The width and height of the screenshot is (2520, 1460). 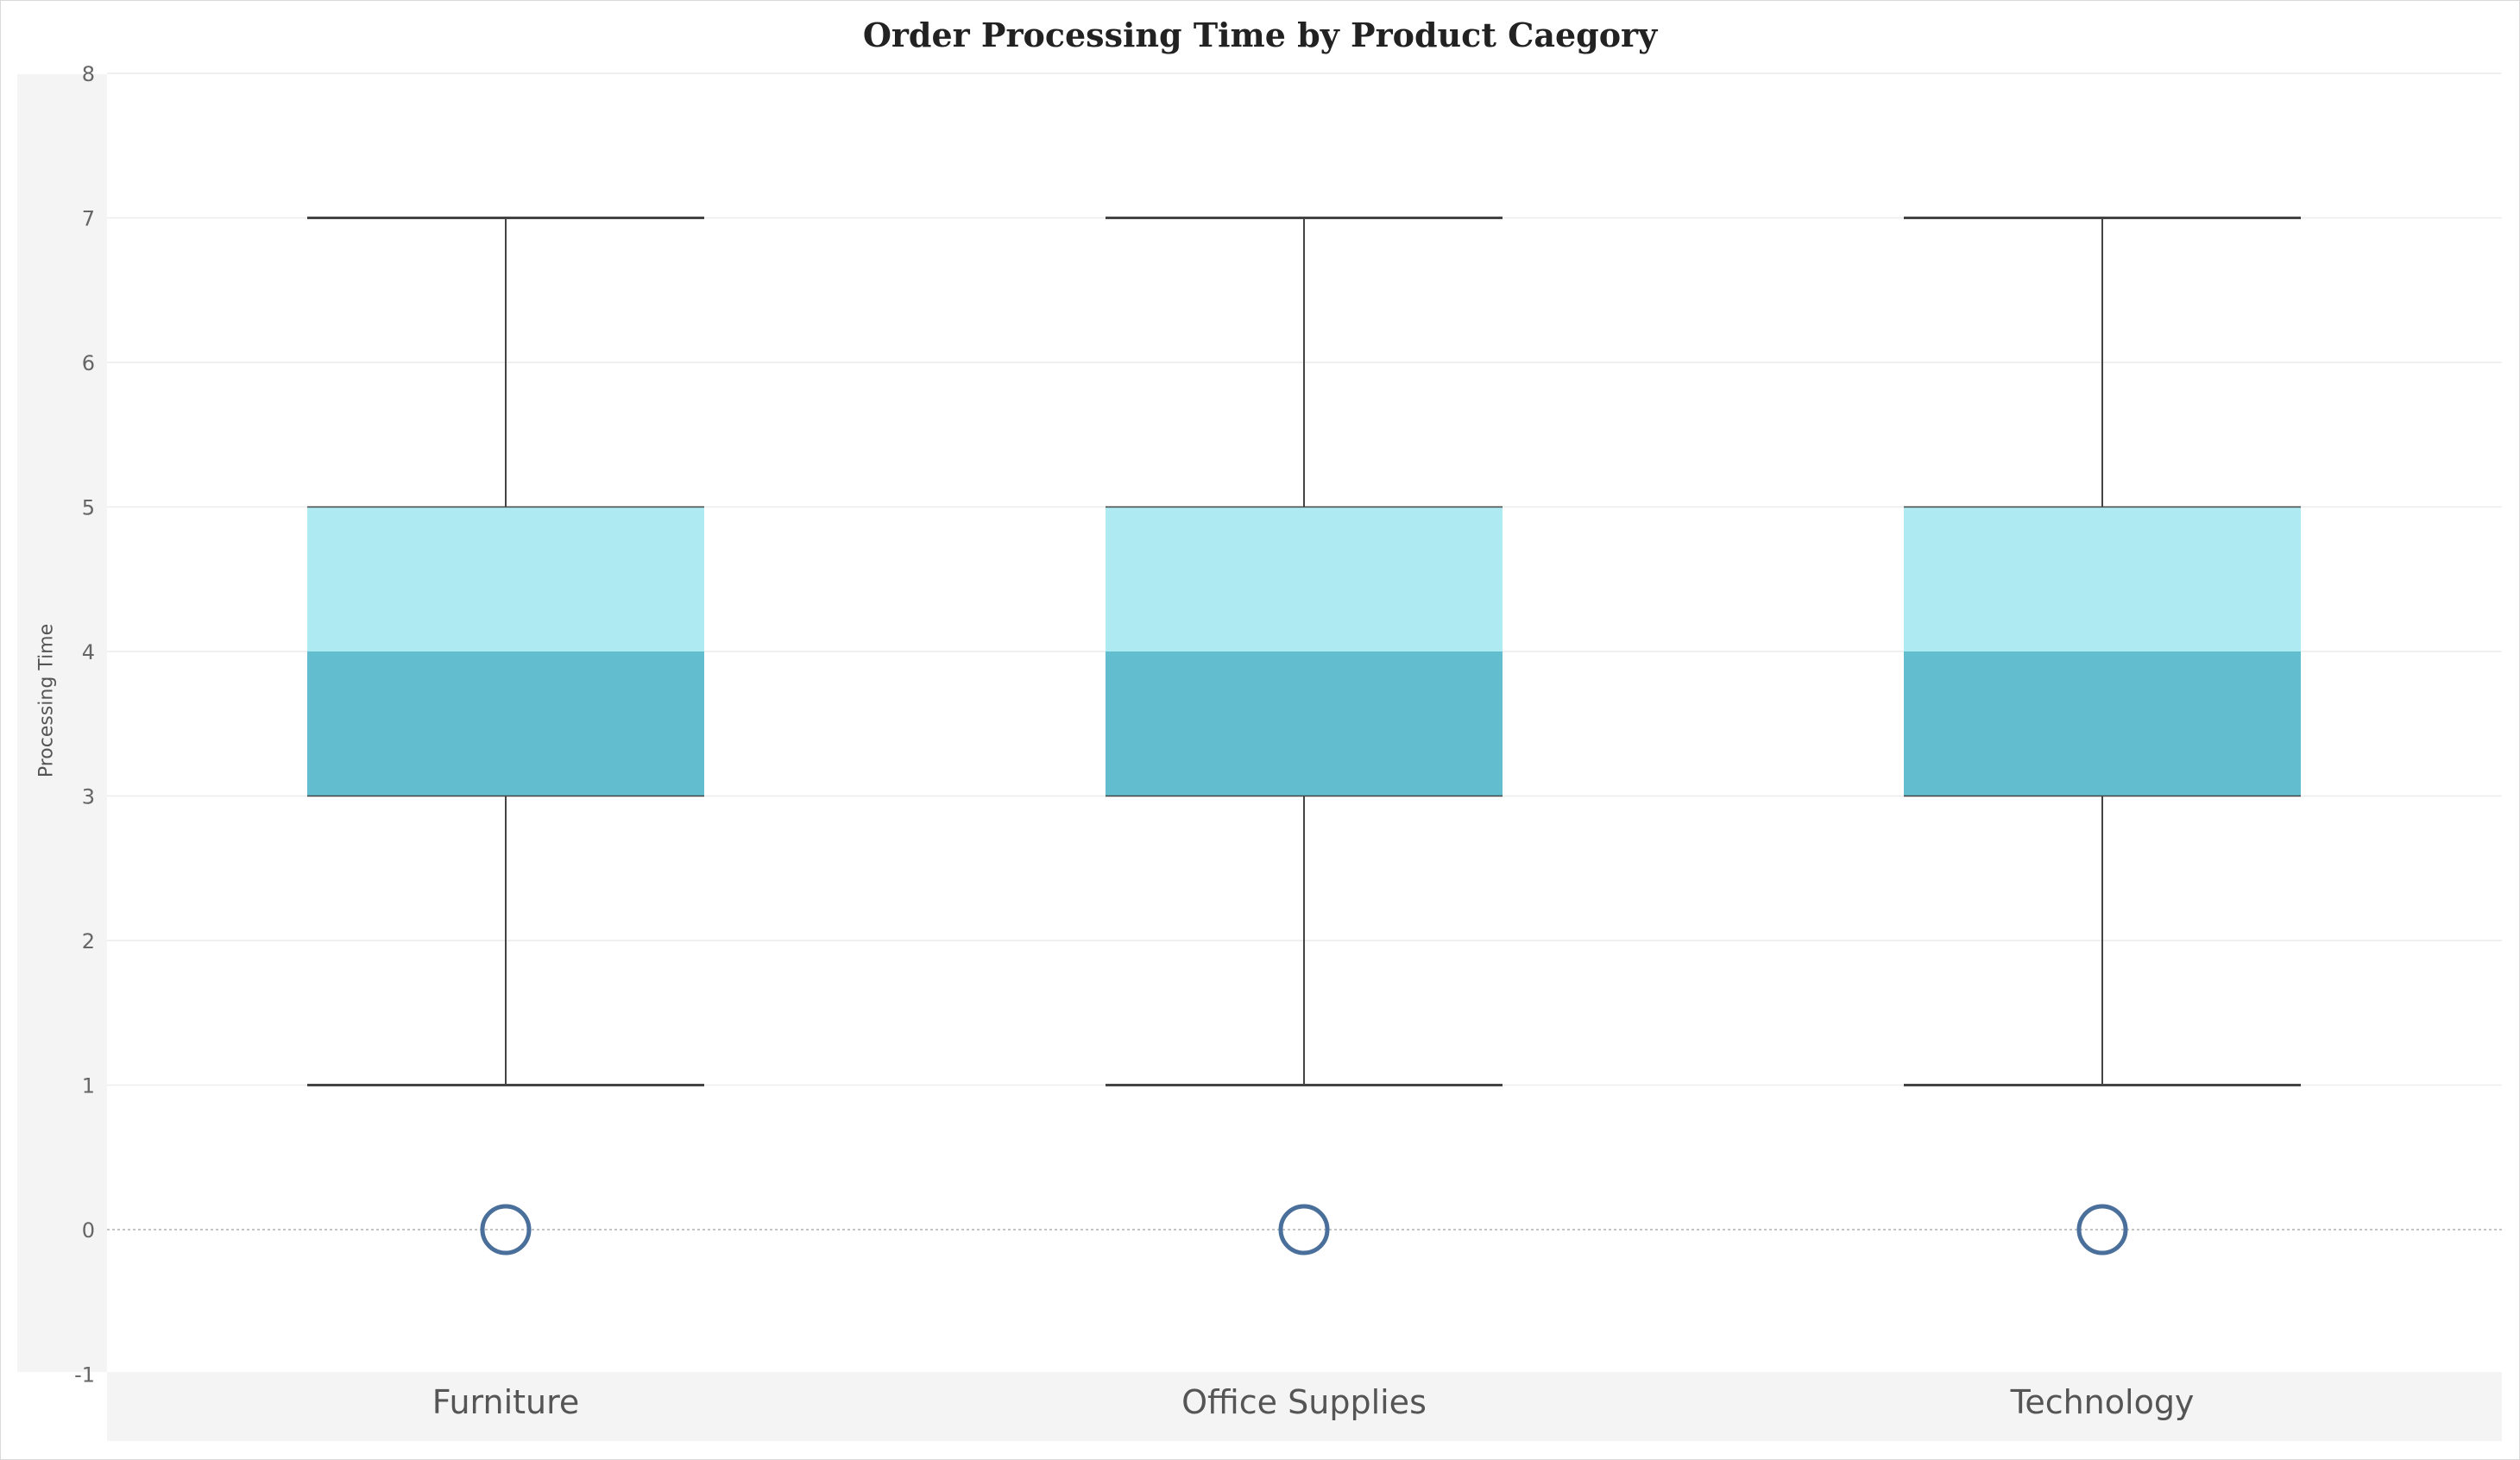 I want to click on x-axis-panel, so click(x=1305, y=1406).